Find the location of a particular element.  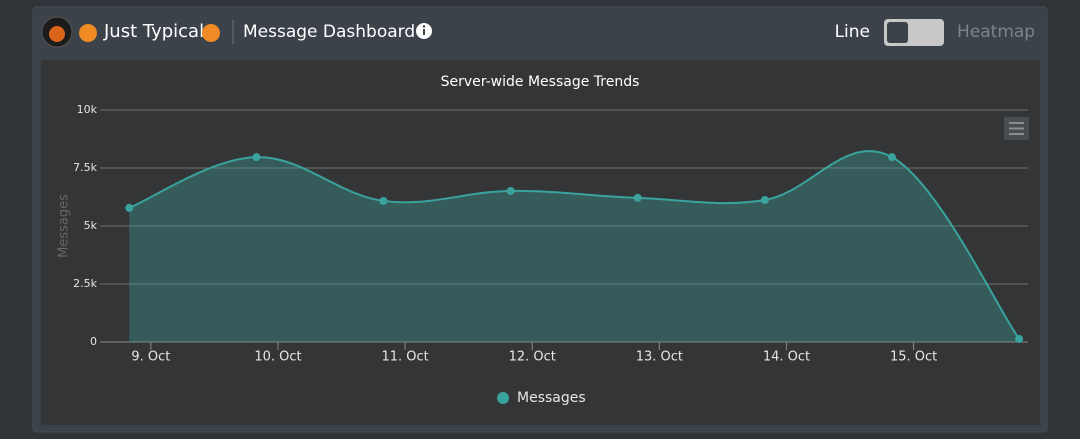

avatar-pumpkin is located at coordinates (57, 34).